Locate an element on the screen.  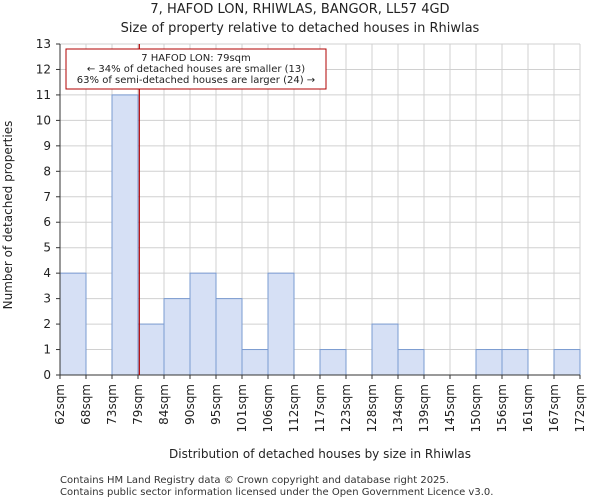
y-tick-label: 2 is located at coordinates (47, 324).